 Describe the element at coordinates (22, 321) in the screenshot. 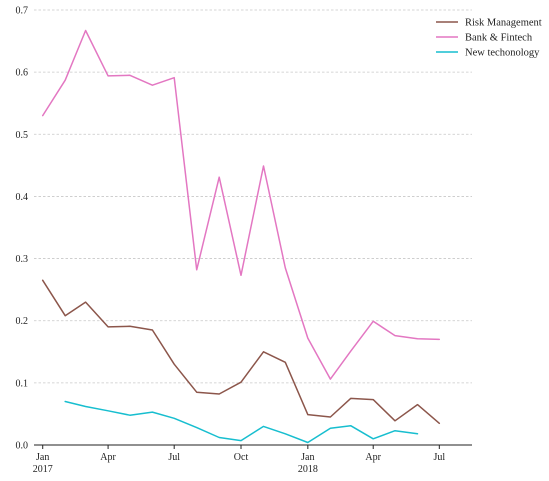

I see `y-tick-label: 0.2` at that location.